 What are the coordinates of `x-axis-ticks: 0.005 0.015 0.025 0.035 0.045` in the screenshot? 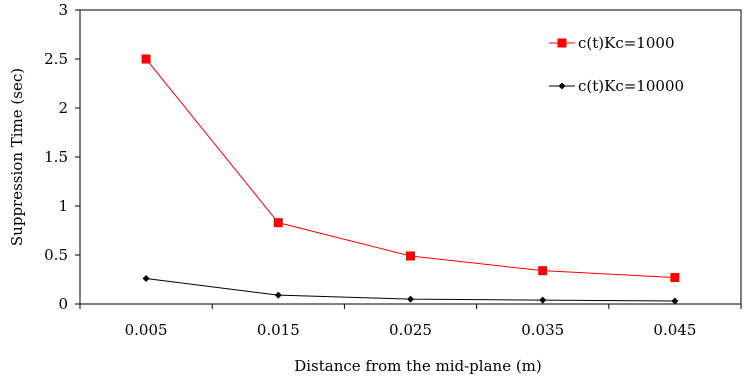 It's located at (410, 321).